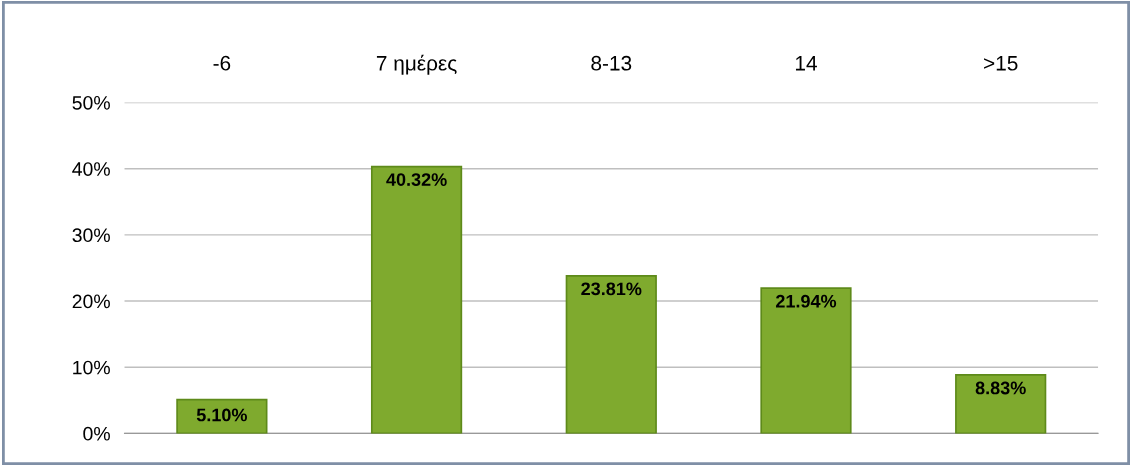 The height and width of the screenshot is (466, 1132). I want to click on x-tick-label: -6, so click(222, 63).